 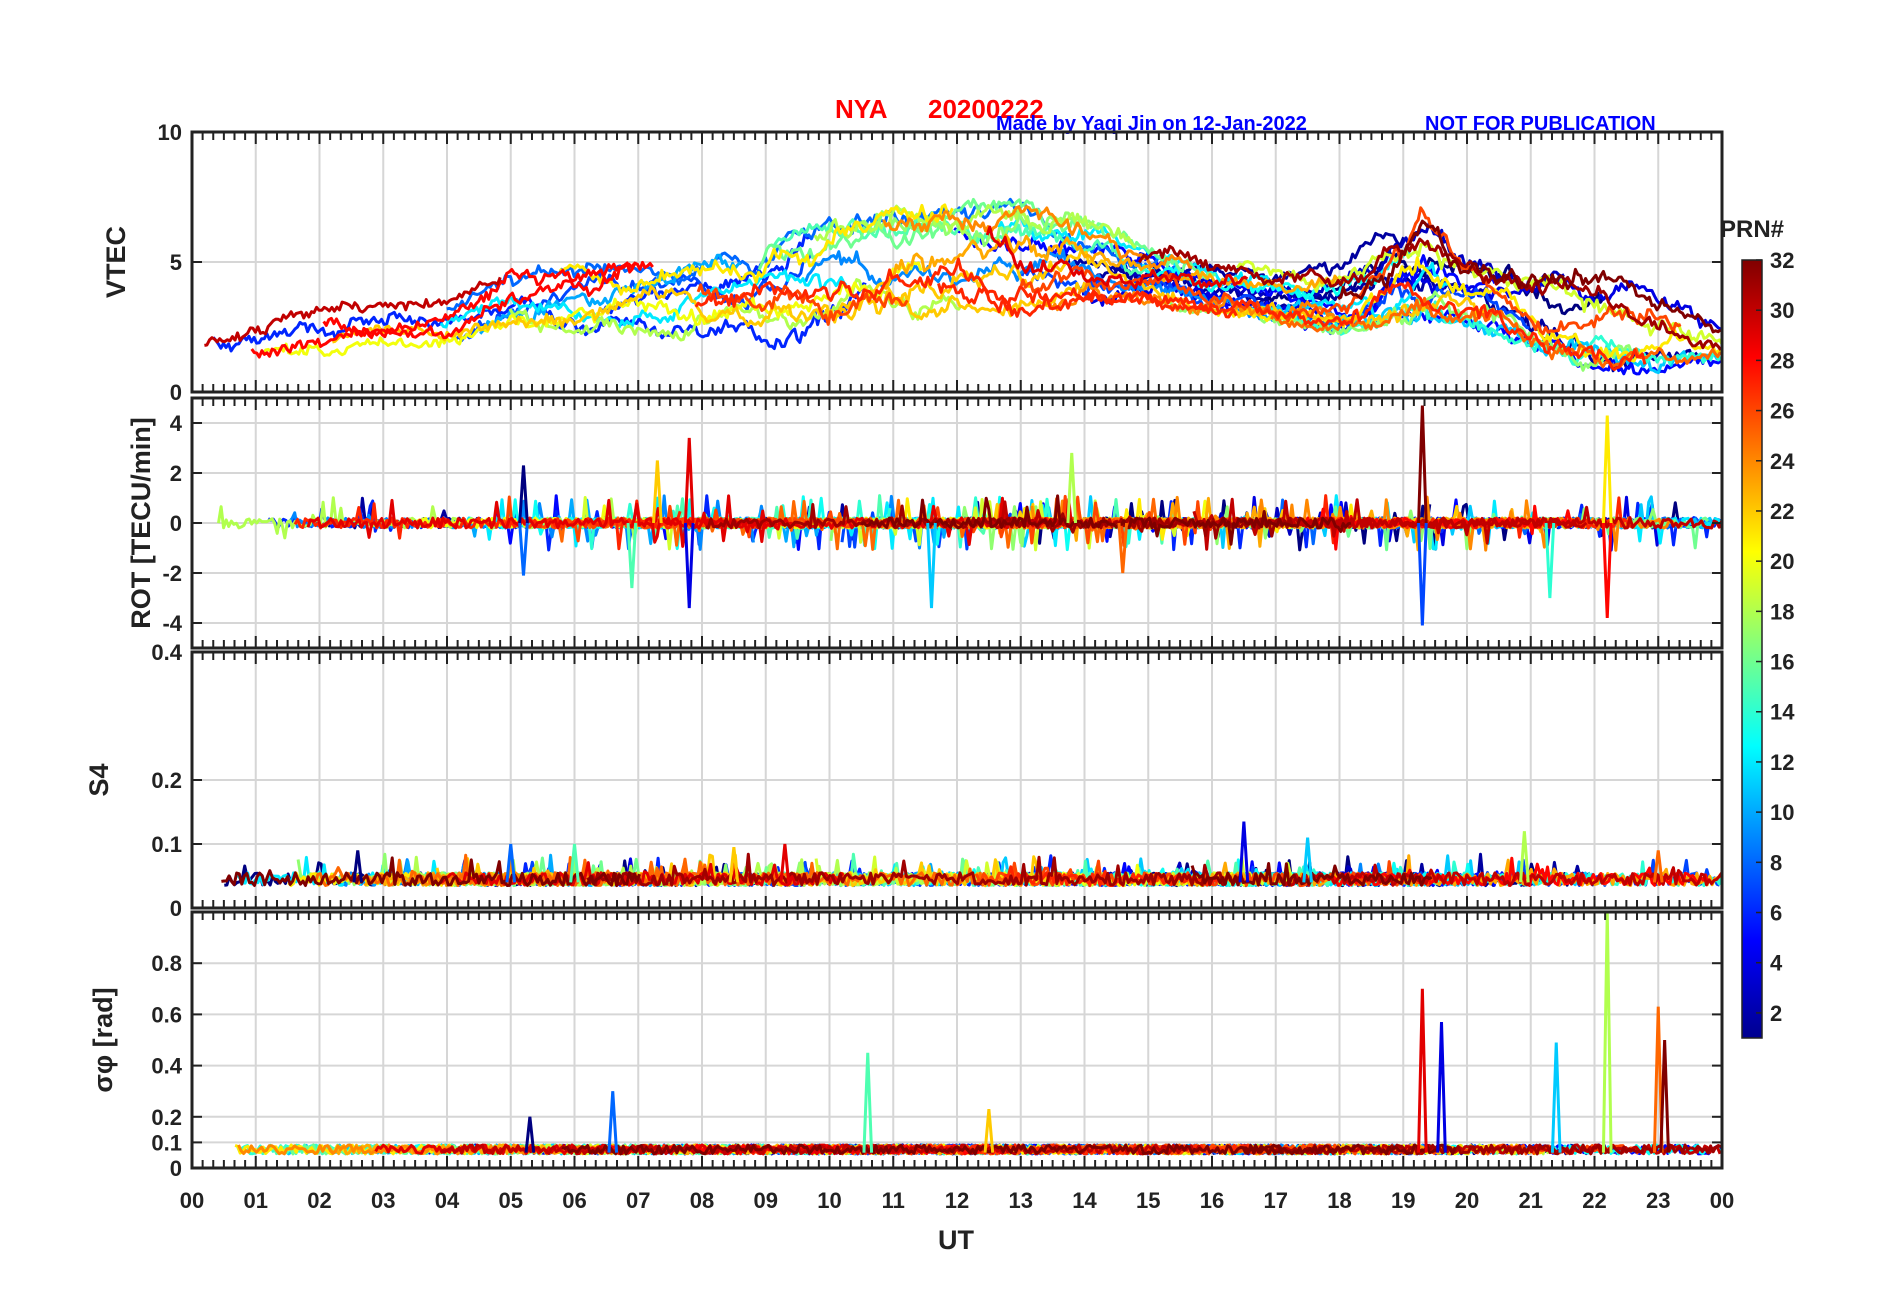 What do you see at coordinates (1276, 1200) in the screenshot?
I see `x-tick-label: 17` at bounding box center [1276, 1200].